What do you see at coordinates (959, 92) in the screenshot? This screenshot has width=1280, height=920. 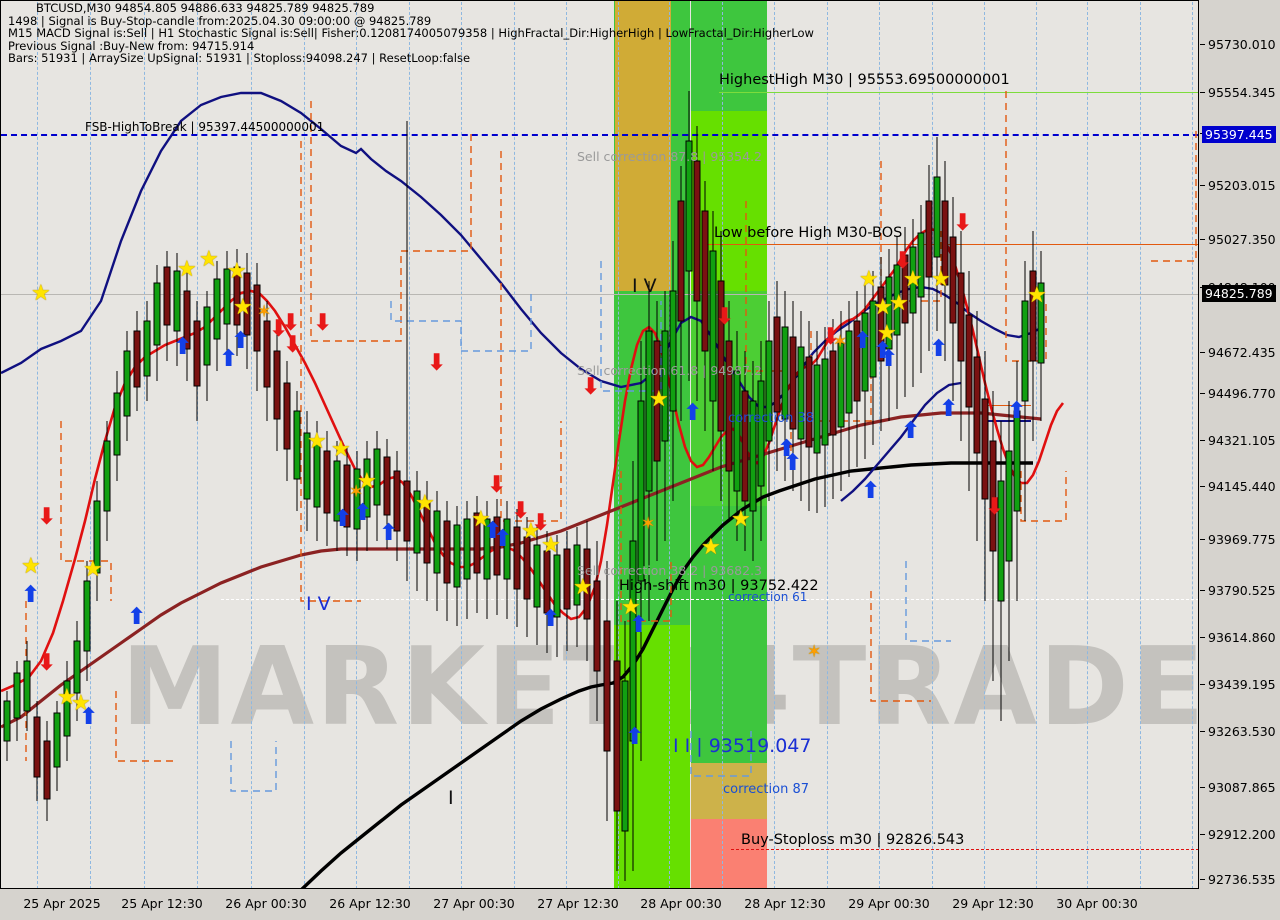 I see `highest-high-line` at bounding box center [959, 92].